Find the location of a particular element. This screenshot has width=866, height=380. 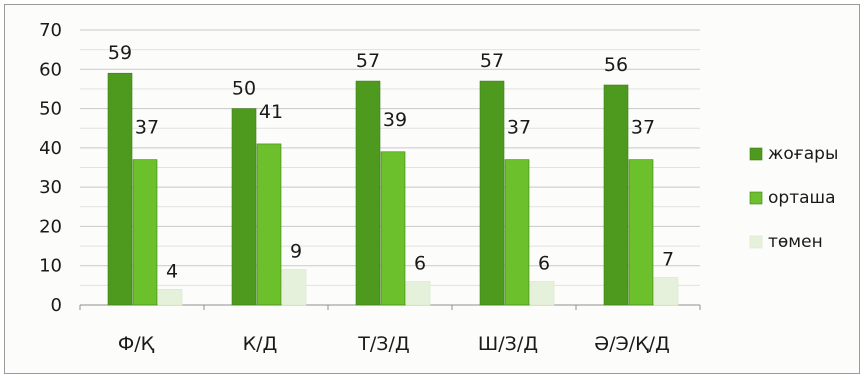

data-label: 41 is located at coordinates (271, 112).